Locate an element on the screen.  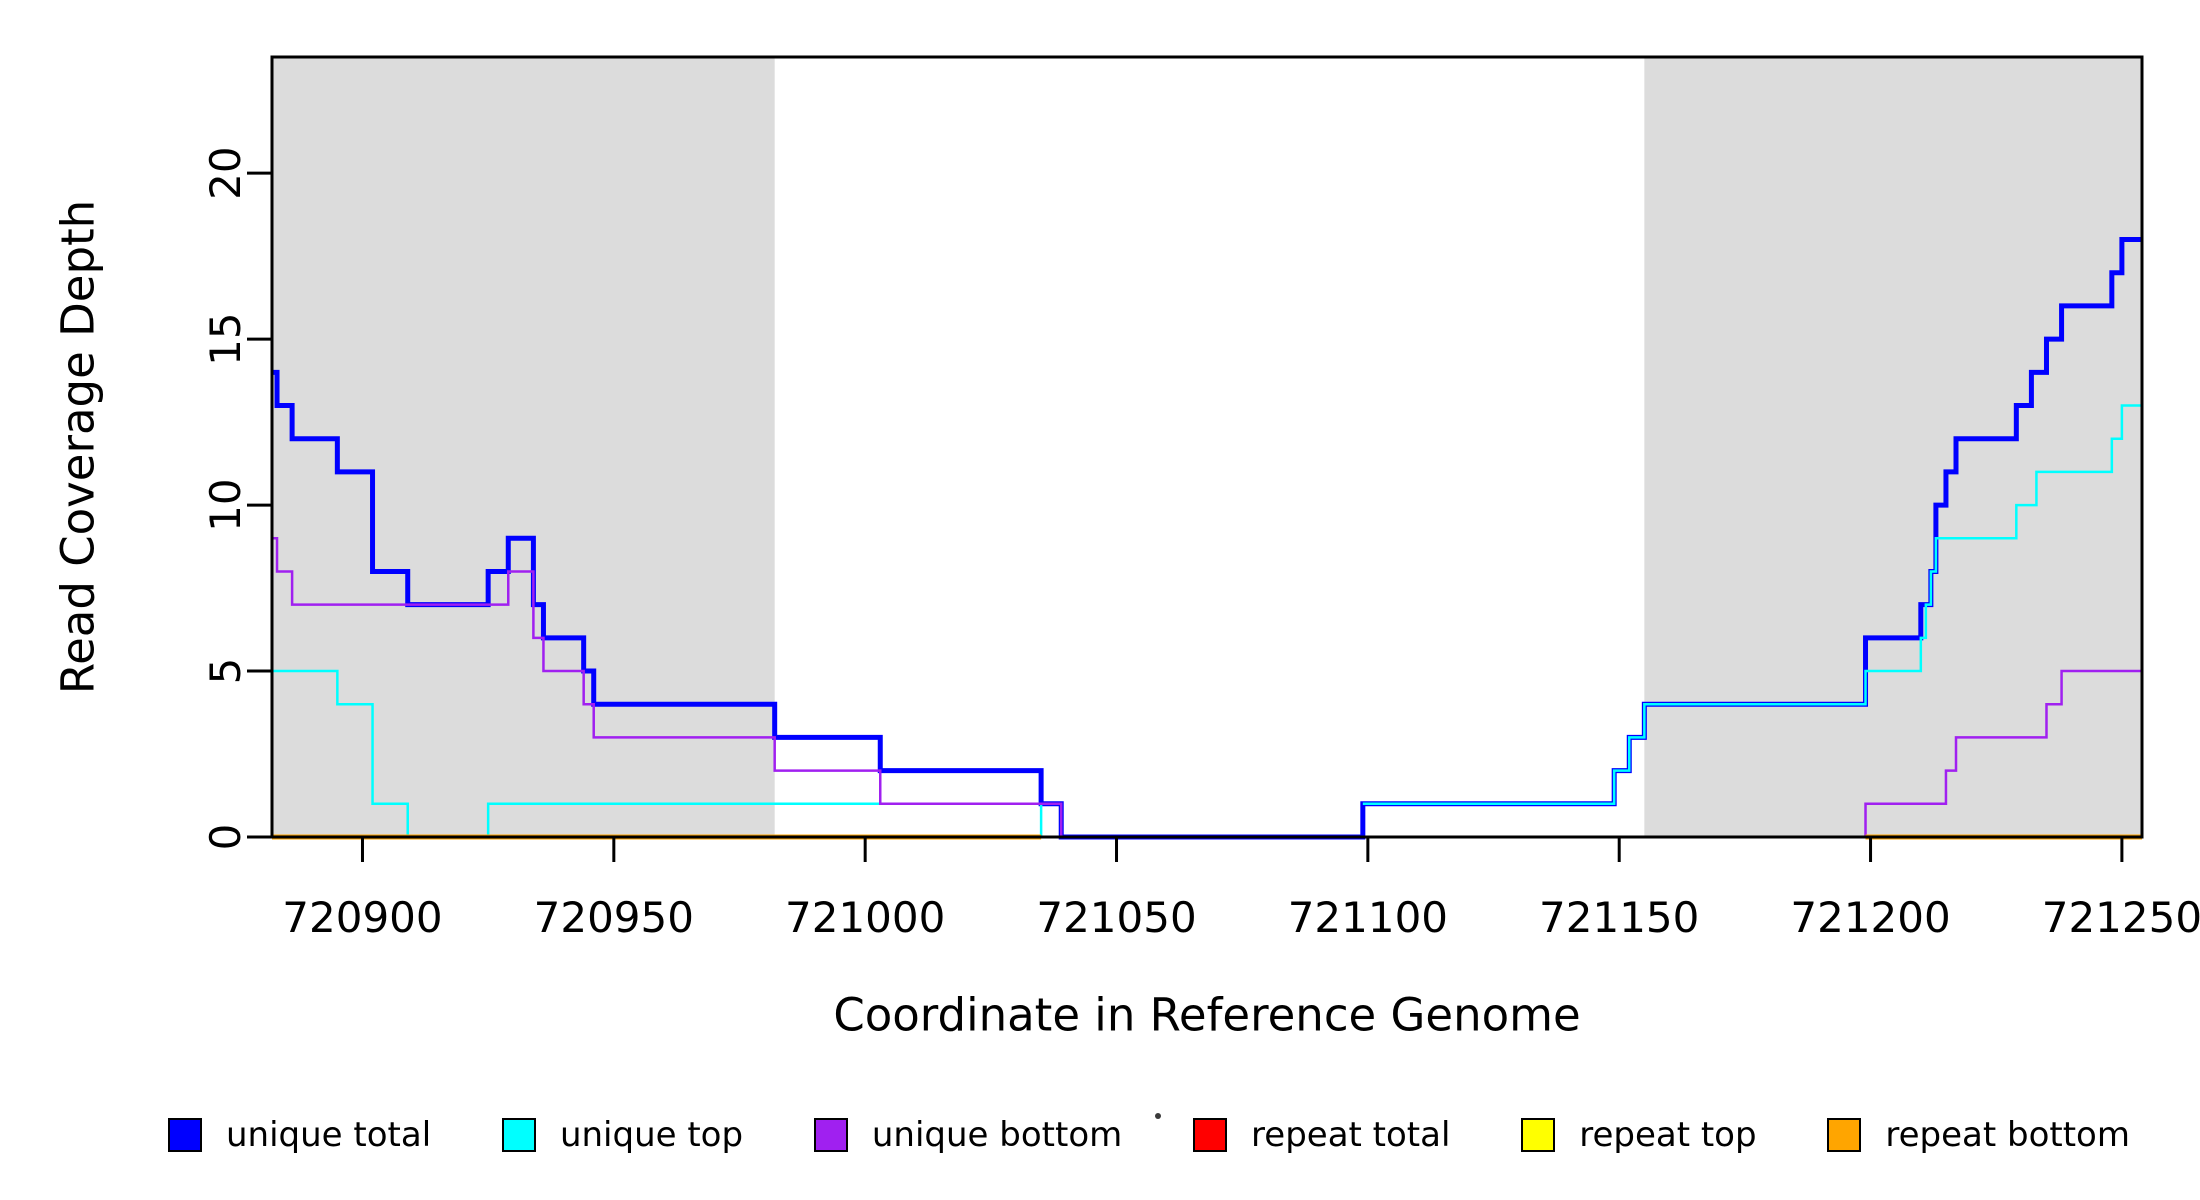
legend-item-unique-top: unique top is located at coordinates (622, 1135).